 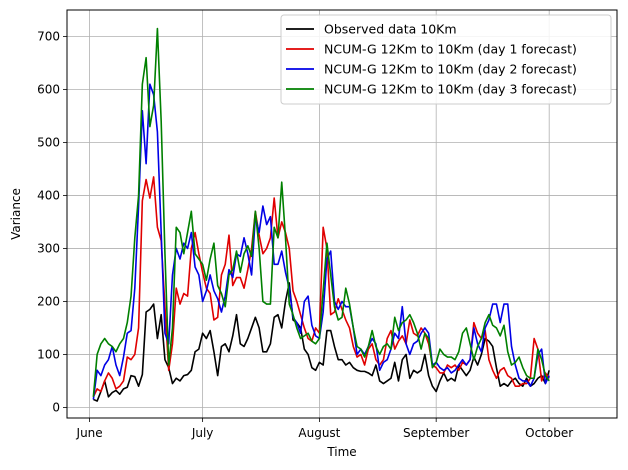 I want to click on y-tick-label: 600, so click(x=48, y=89).